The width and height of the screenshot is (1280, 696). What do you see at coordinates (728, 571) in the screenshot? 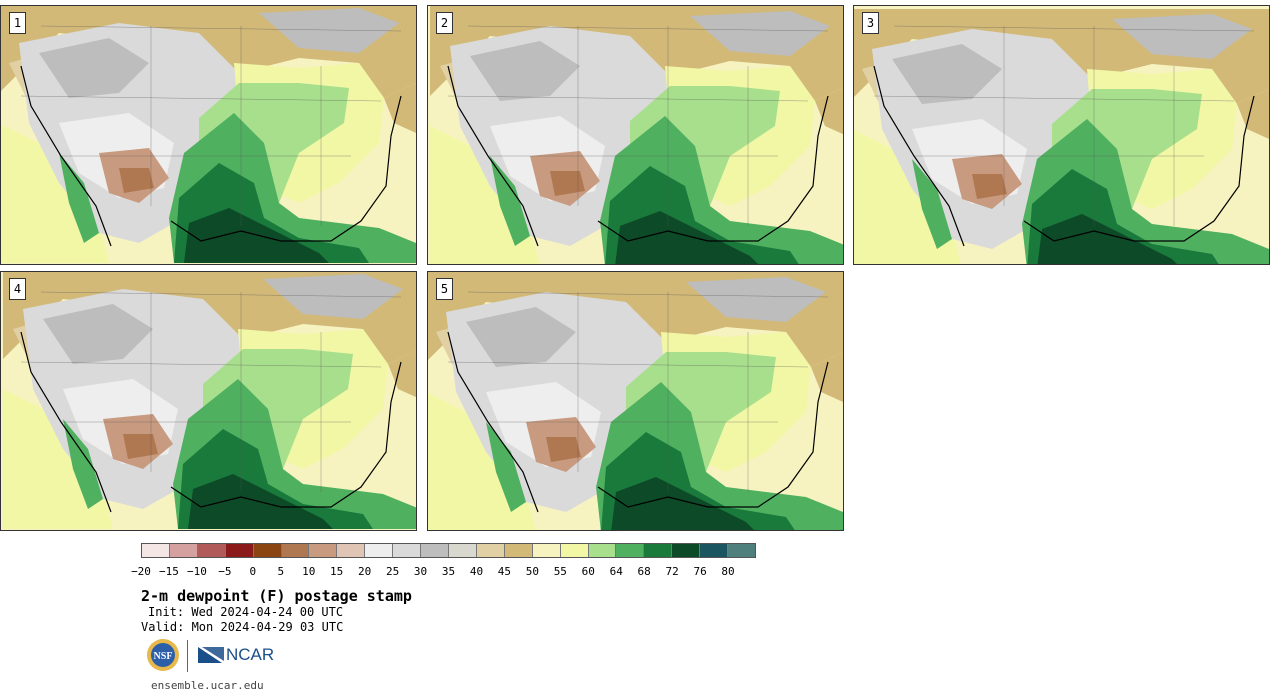
I see `colorbar-tick-label: 80` at bounding box center [728, 571].